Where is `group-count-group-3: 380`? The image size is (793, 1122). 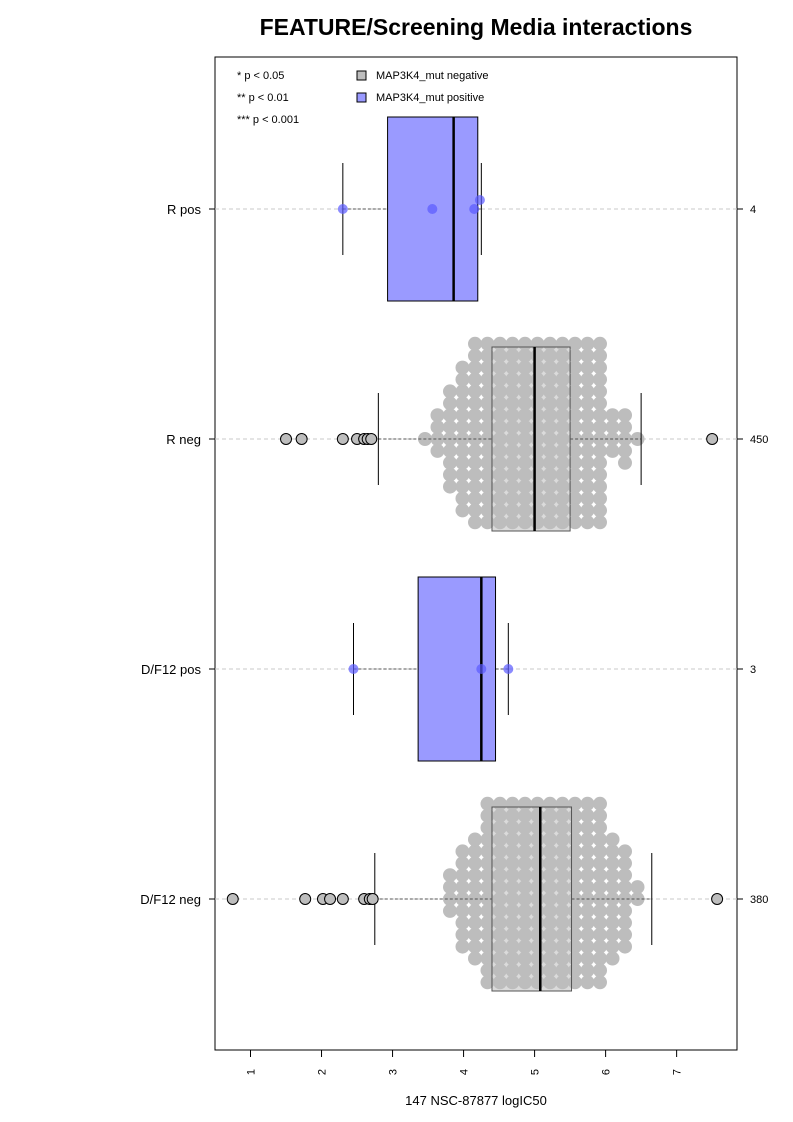 group-count-group-3: 380 is located at coordinates (759, 900).